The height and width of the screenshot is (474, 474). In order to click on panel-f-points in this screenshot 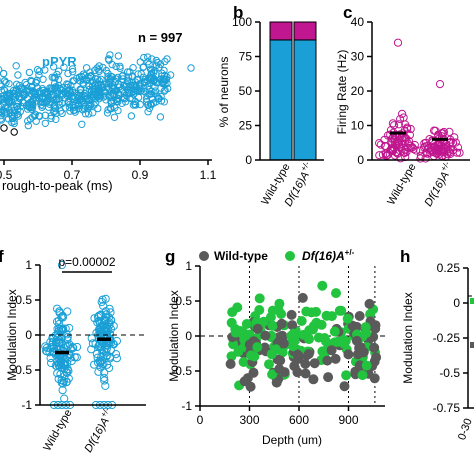, I will do `click(81, 335)`.